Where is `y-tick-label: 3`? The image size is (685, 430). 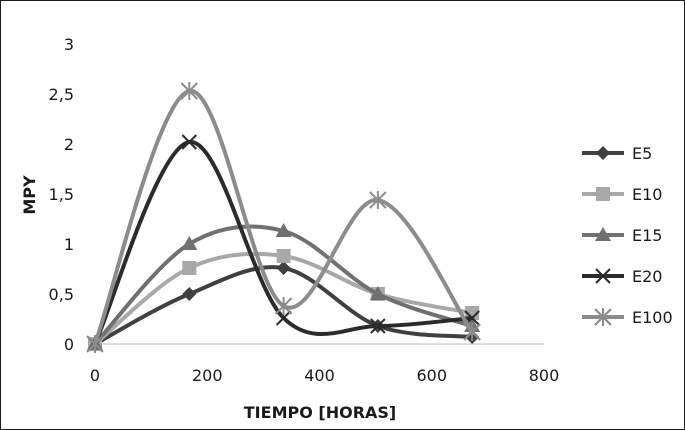 y-tick-label: 3 is located at coordinates (69, 44).